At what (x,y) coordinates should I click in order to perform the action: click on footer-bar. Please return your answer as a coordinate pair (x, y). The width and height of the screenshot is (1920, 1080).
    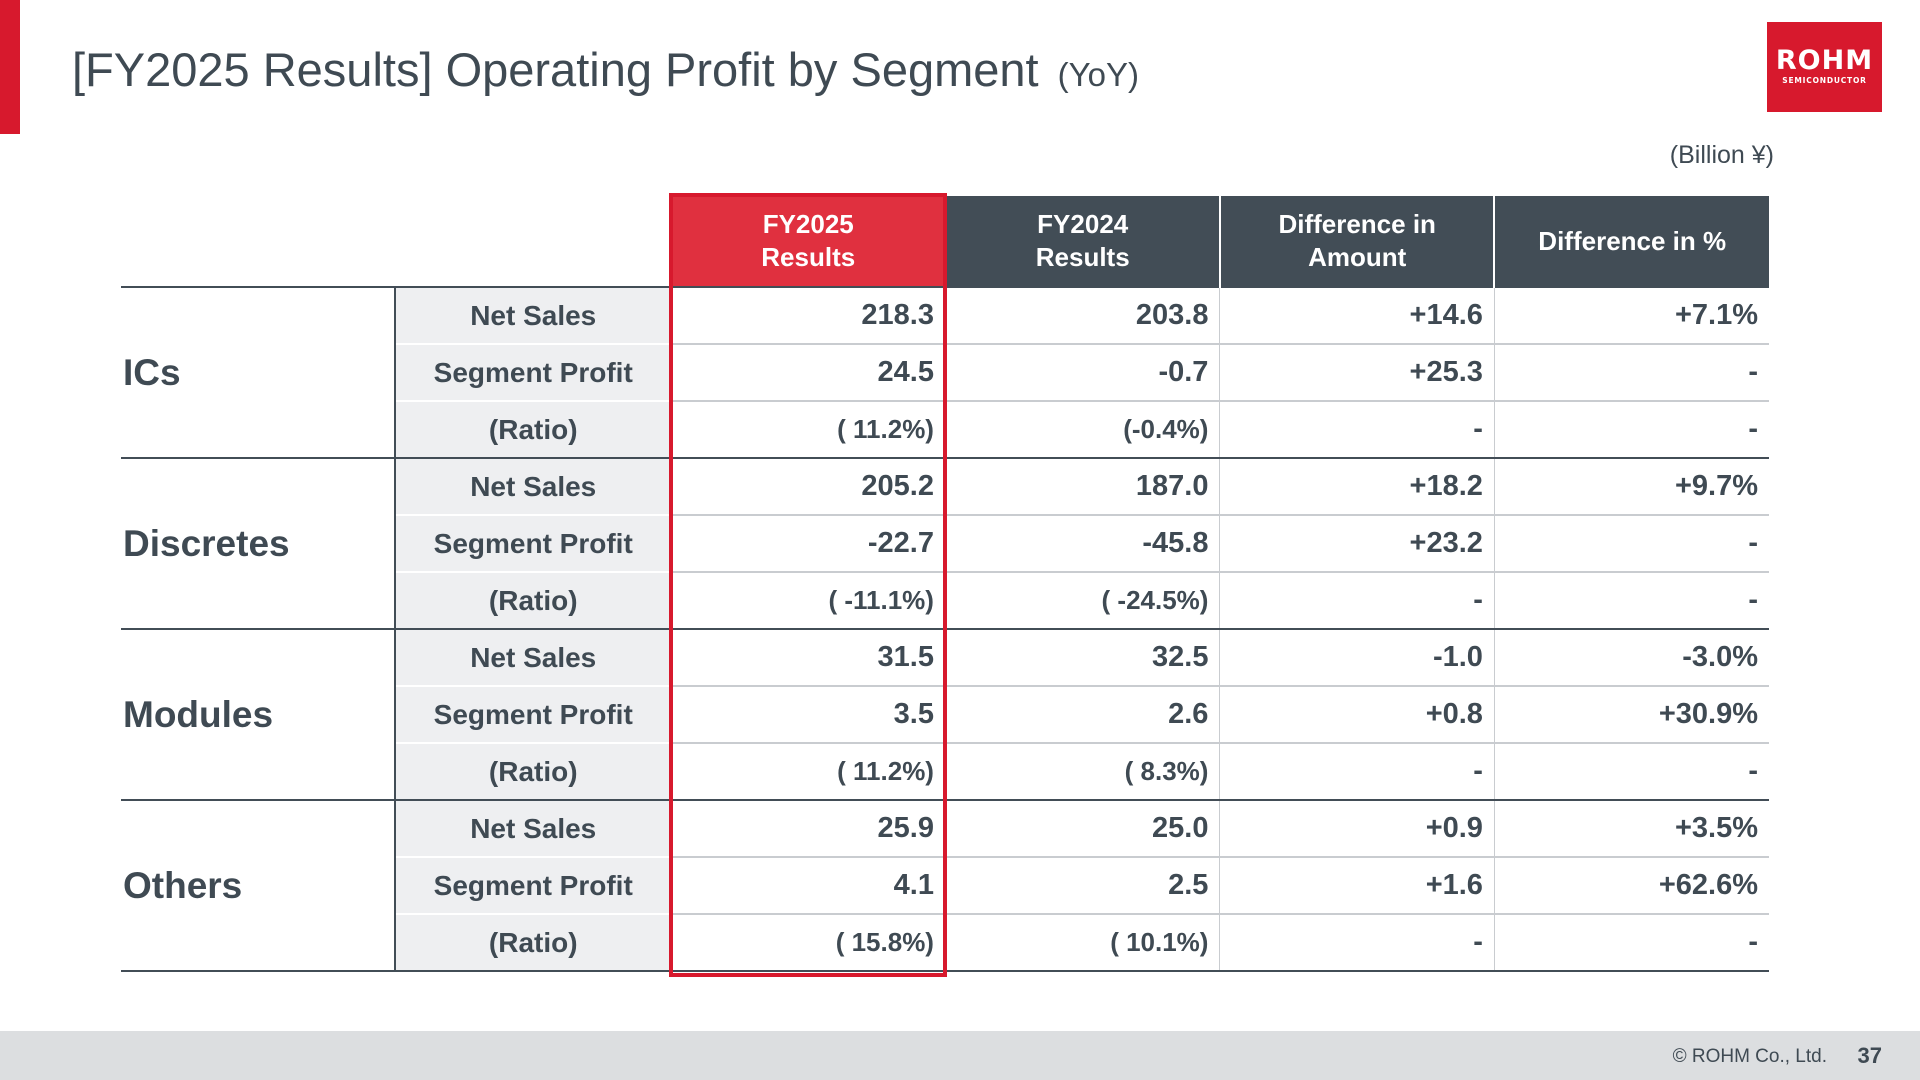
    Looking at the image, I should click on (960, 1055).